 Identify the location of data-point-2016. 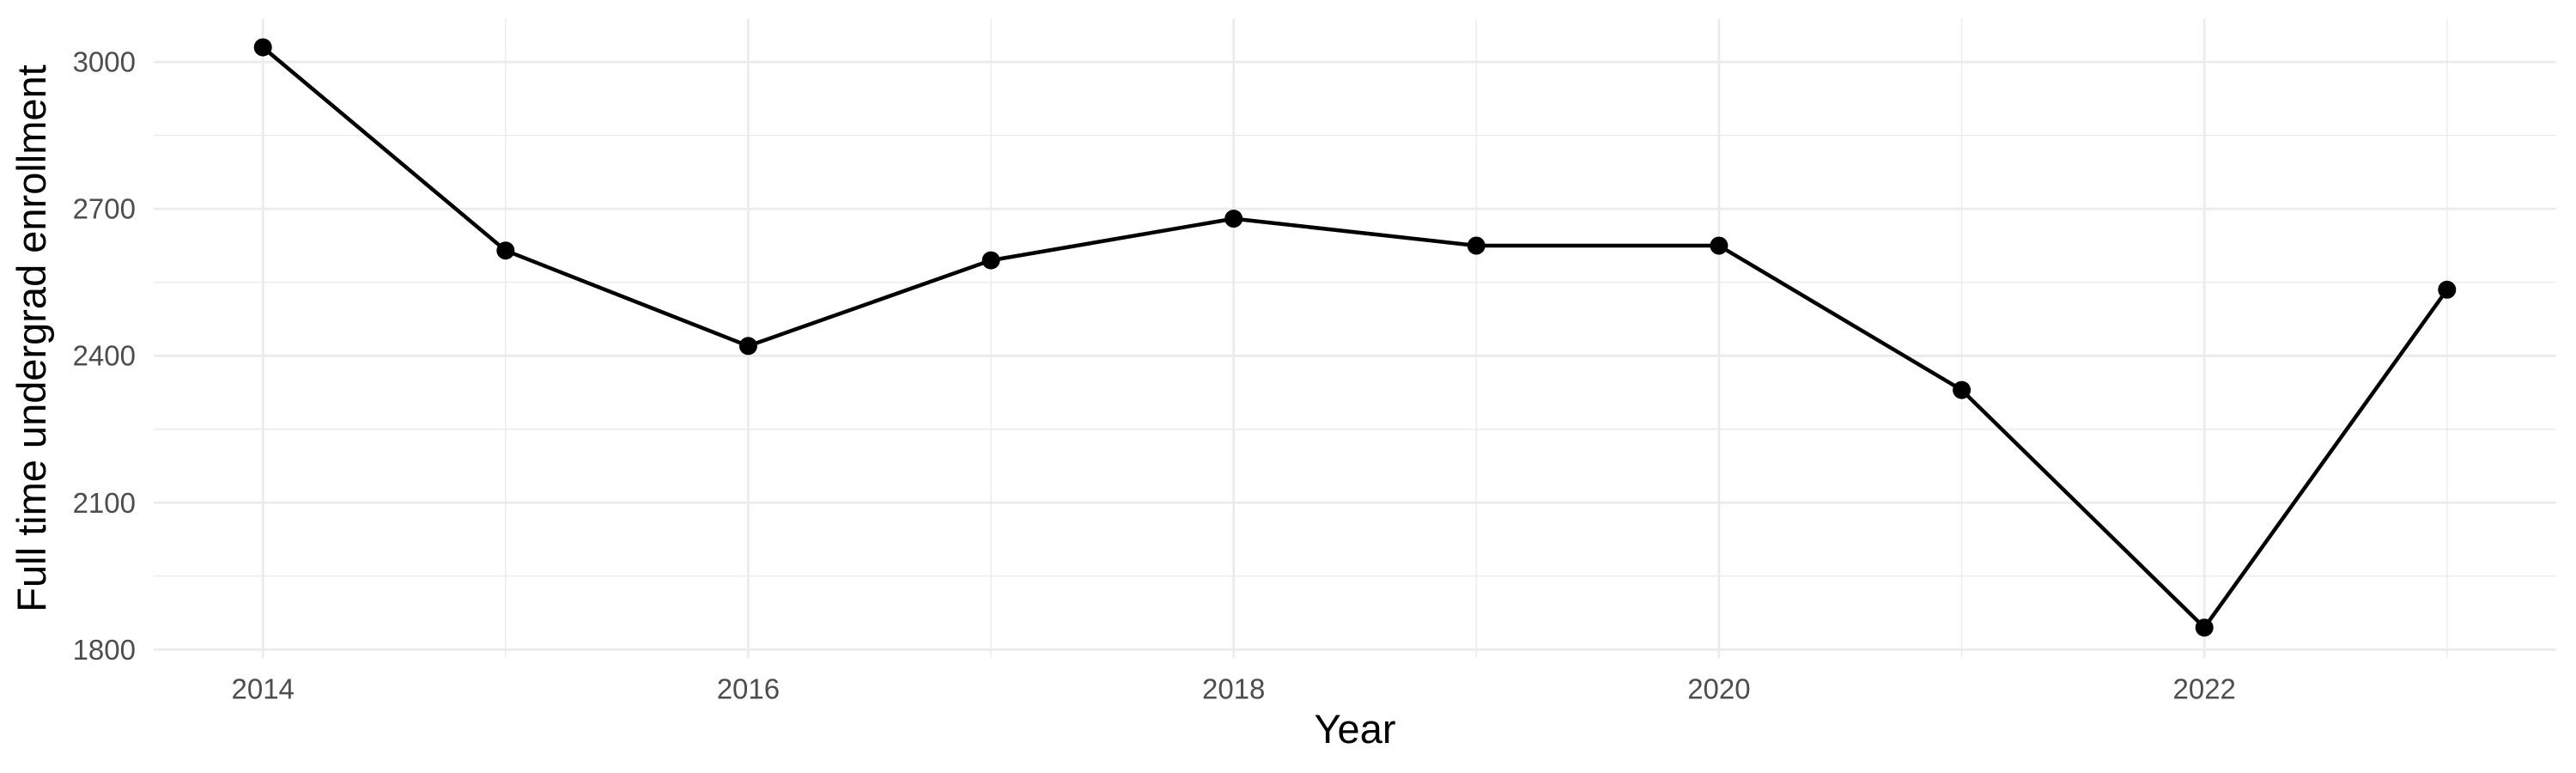
(748, 346).